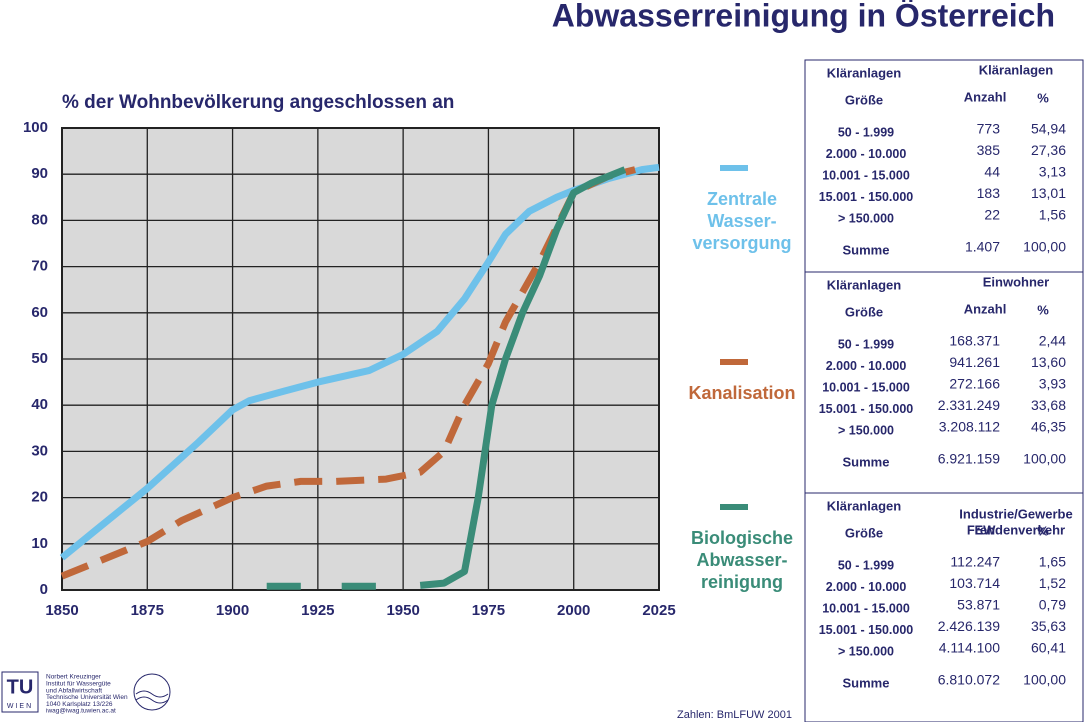  Describe the element at coordinates (741, 221) in the screenshot. I see `legend-label: Zentrale Wasser-versorgung` at that location.